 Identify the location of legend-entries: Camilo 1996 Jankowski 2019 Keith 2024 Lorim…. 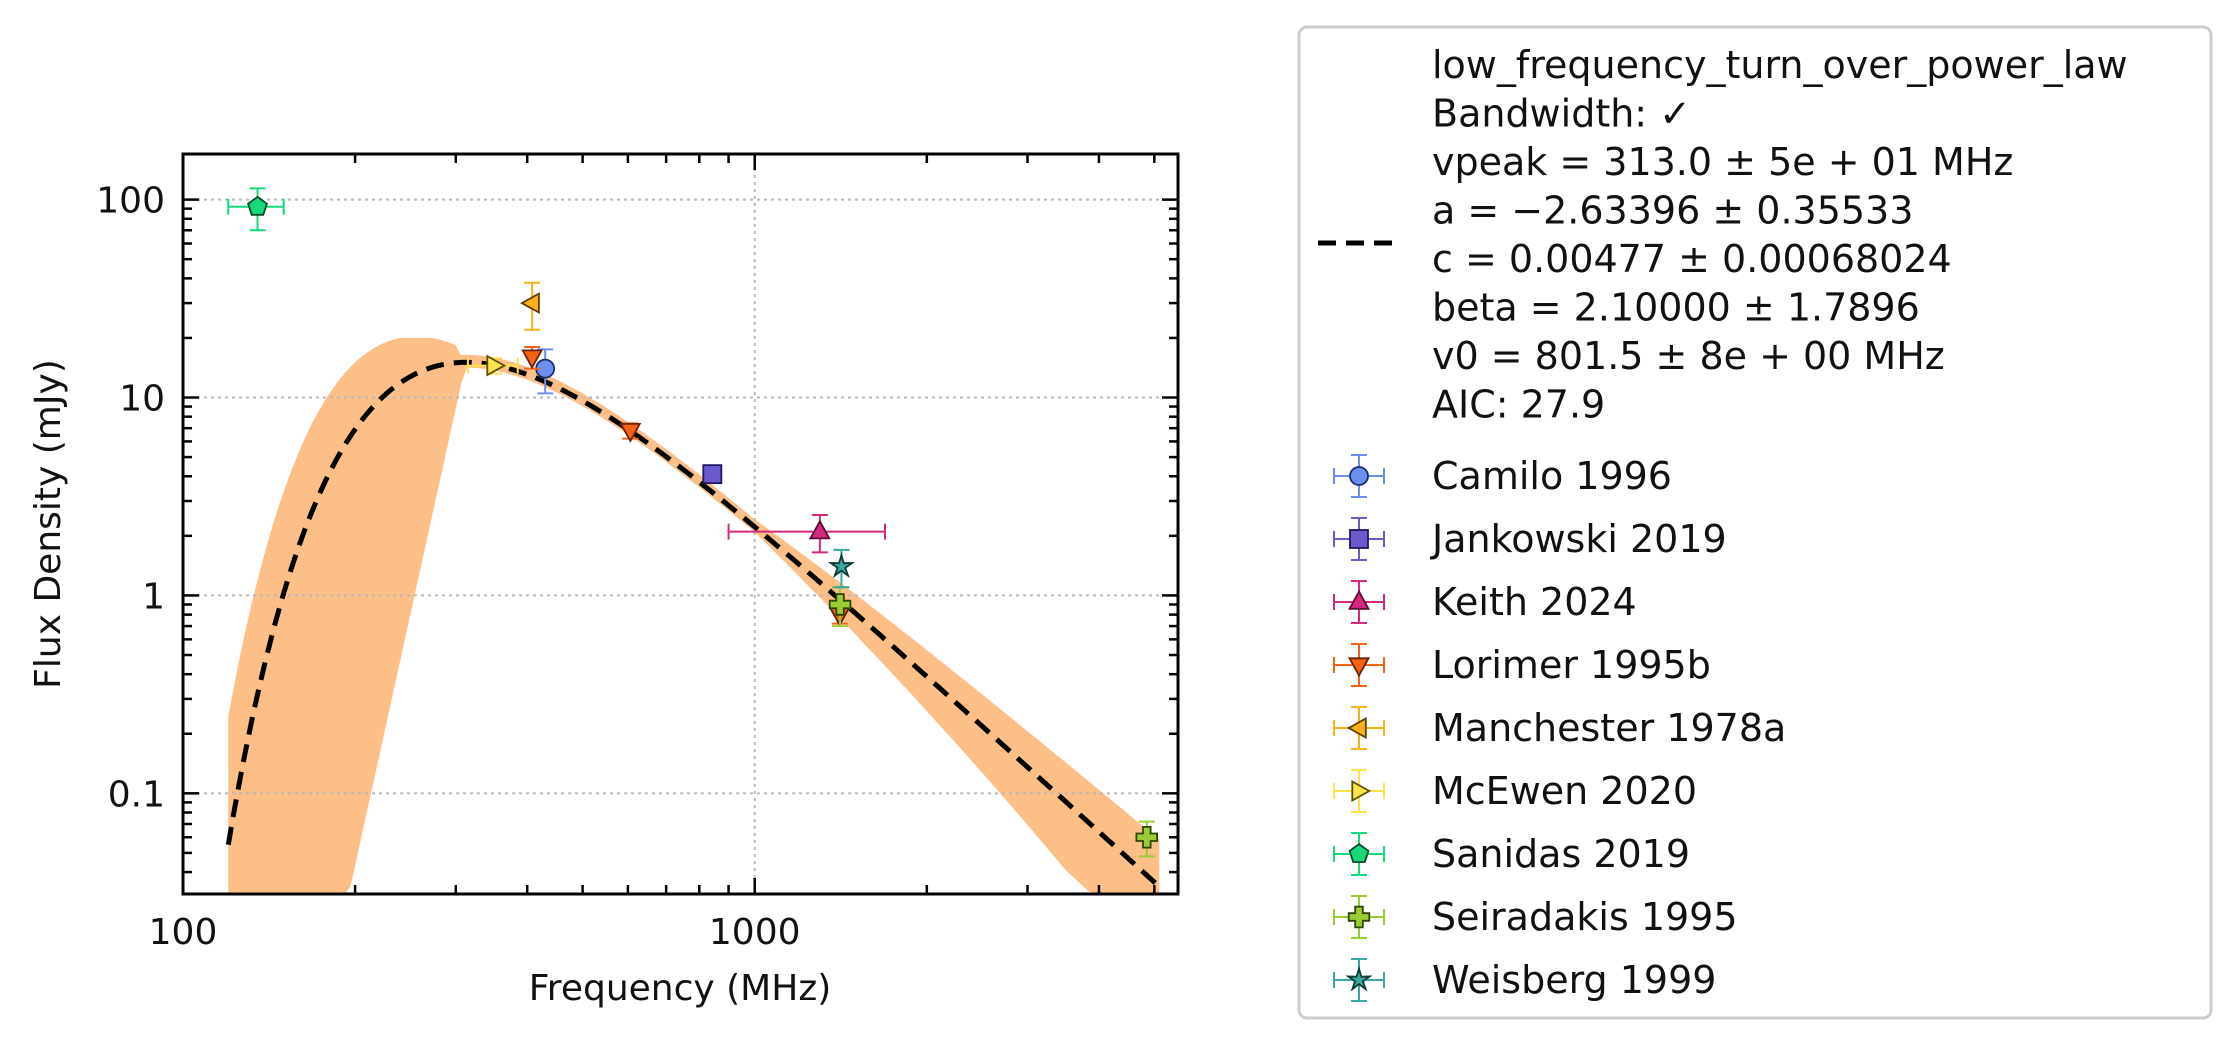
(1559, 728).